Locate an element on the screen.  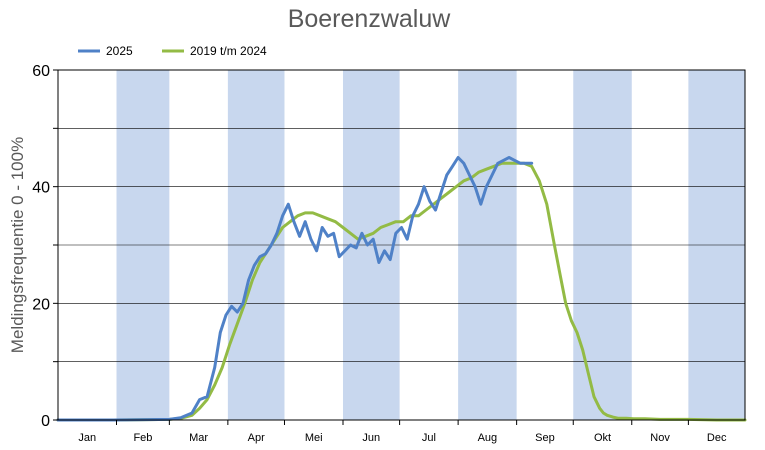
y-tick-label: 40 is located at coordinates (41, 188).